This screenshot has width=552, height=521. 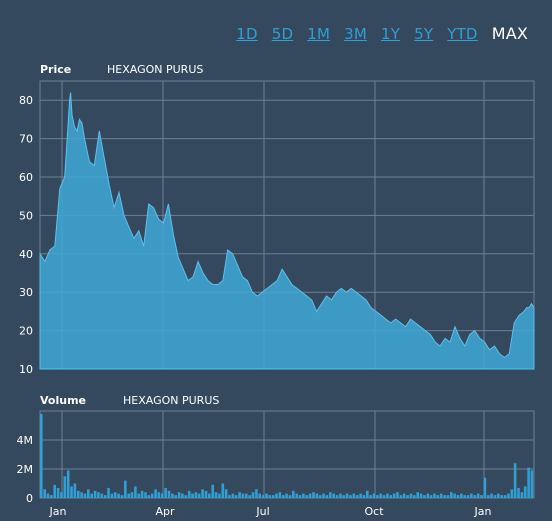 What do you see at coordinates (25, 440) in the screenshot?
I see `volume-y-tick-label: 4M` at bounding box center [25, 440].